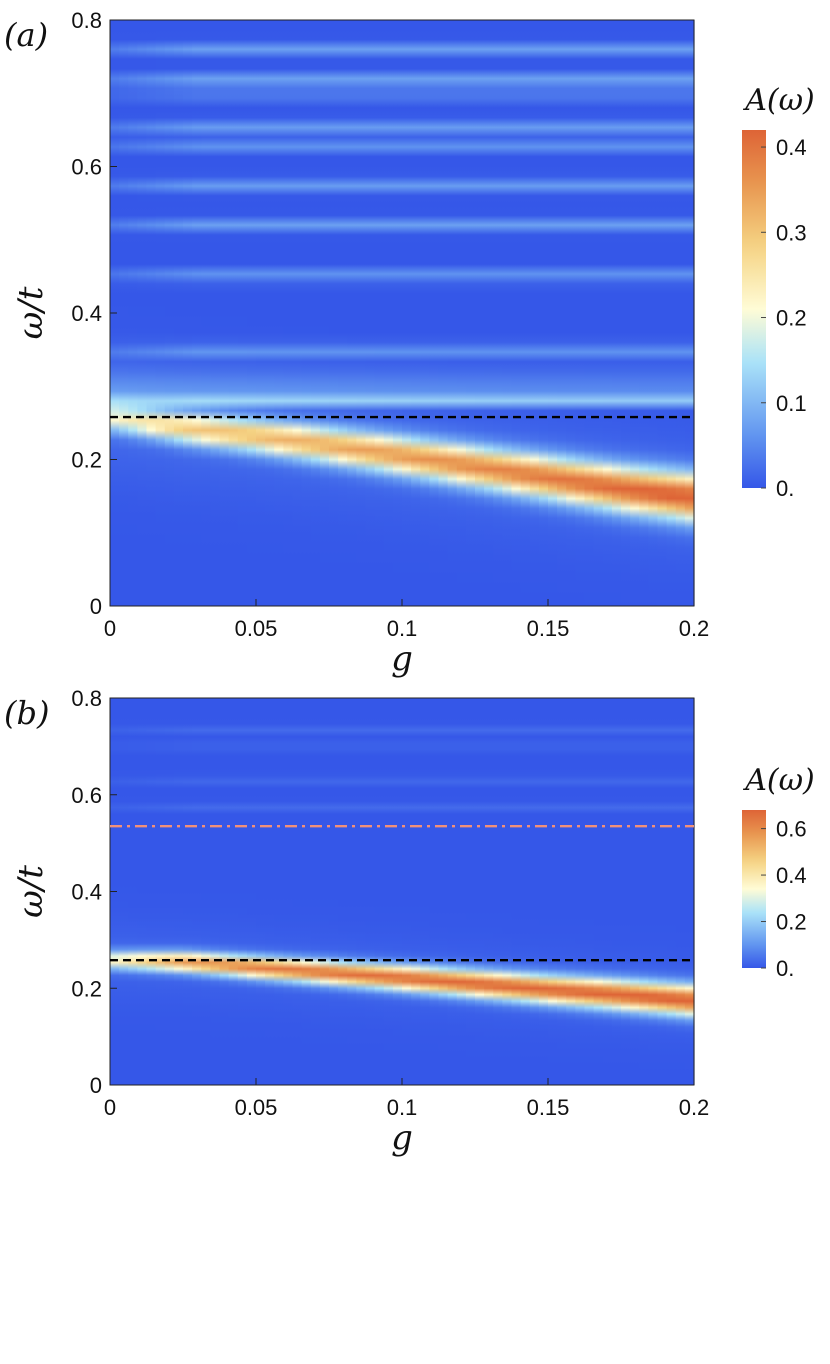 This screenshot has height=1364, width=830. I want to click on x-tick-label: 0.1, so click(402, 1107).